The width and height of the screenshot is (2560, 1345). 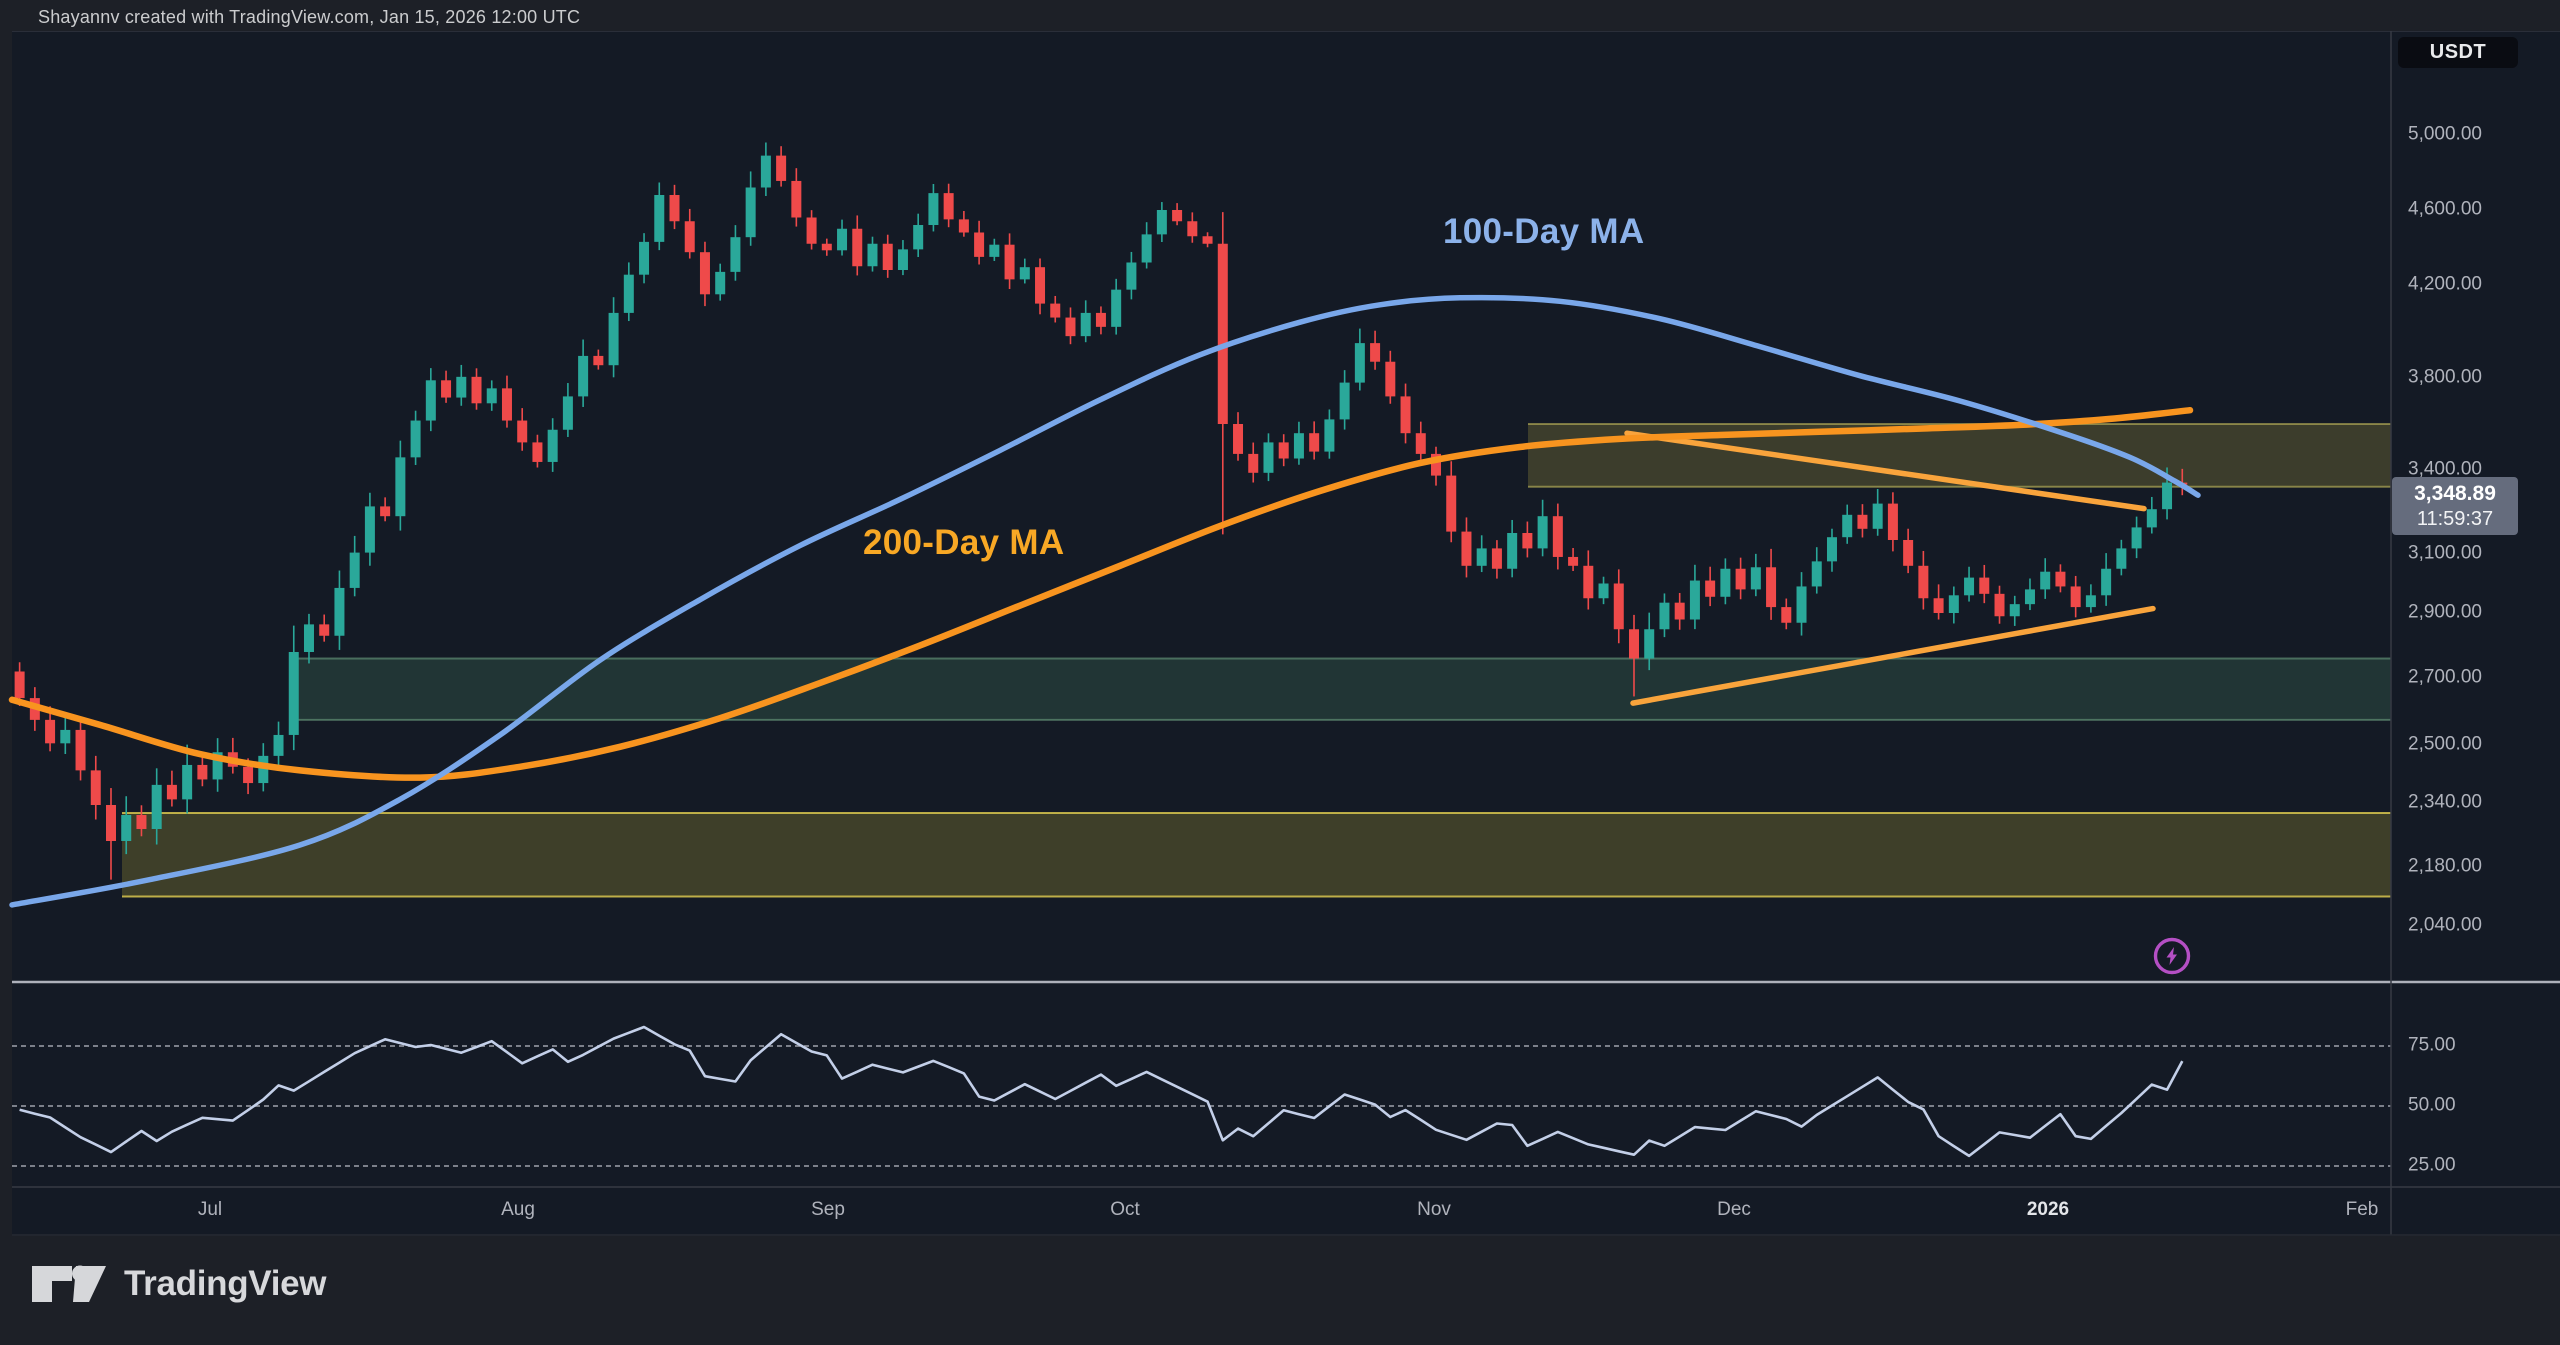 I want to click on time-tick-label: Dec, so click(x=1734, y=1209).